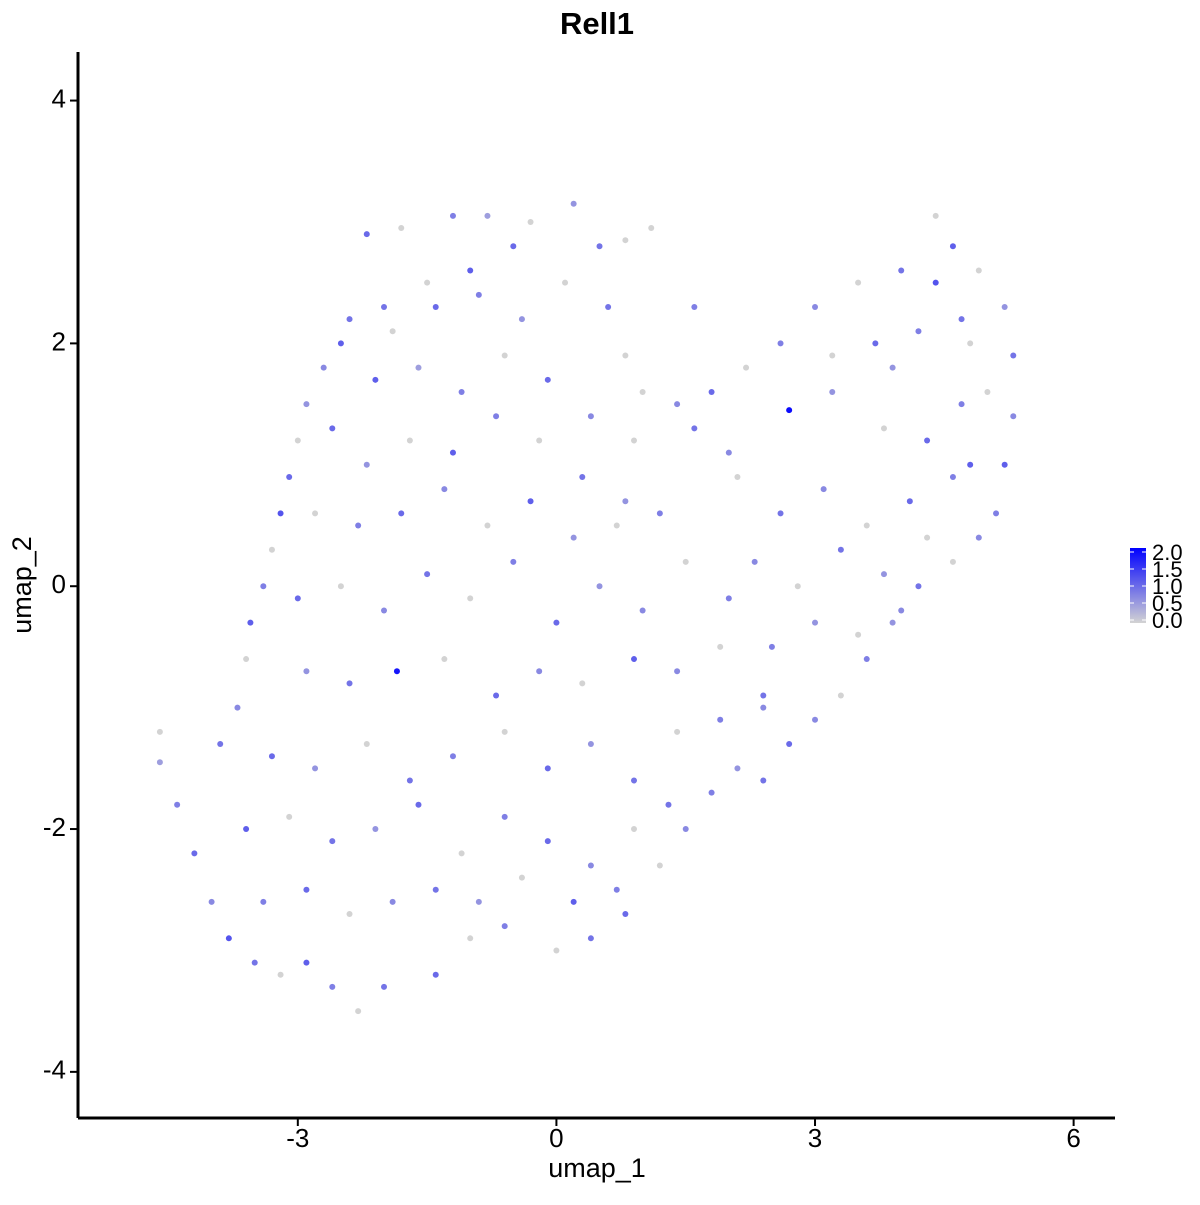  What do you see at coordinates (54, 1070) in the screenshot?
I see `y-tick-label: -4` at bounding box center [54, 1070].